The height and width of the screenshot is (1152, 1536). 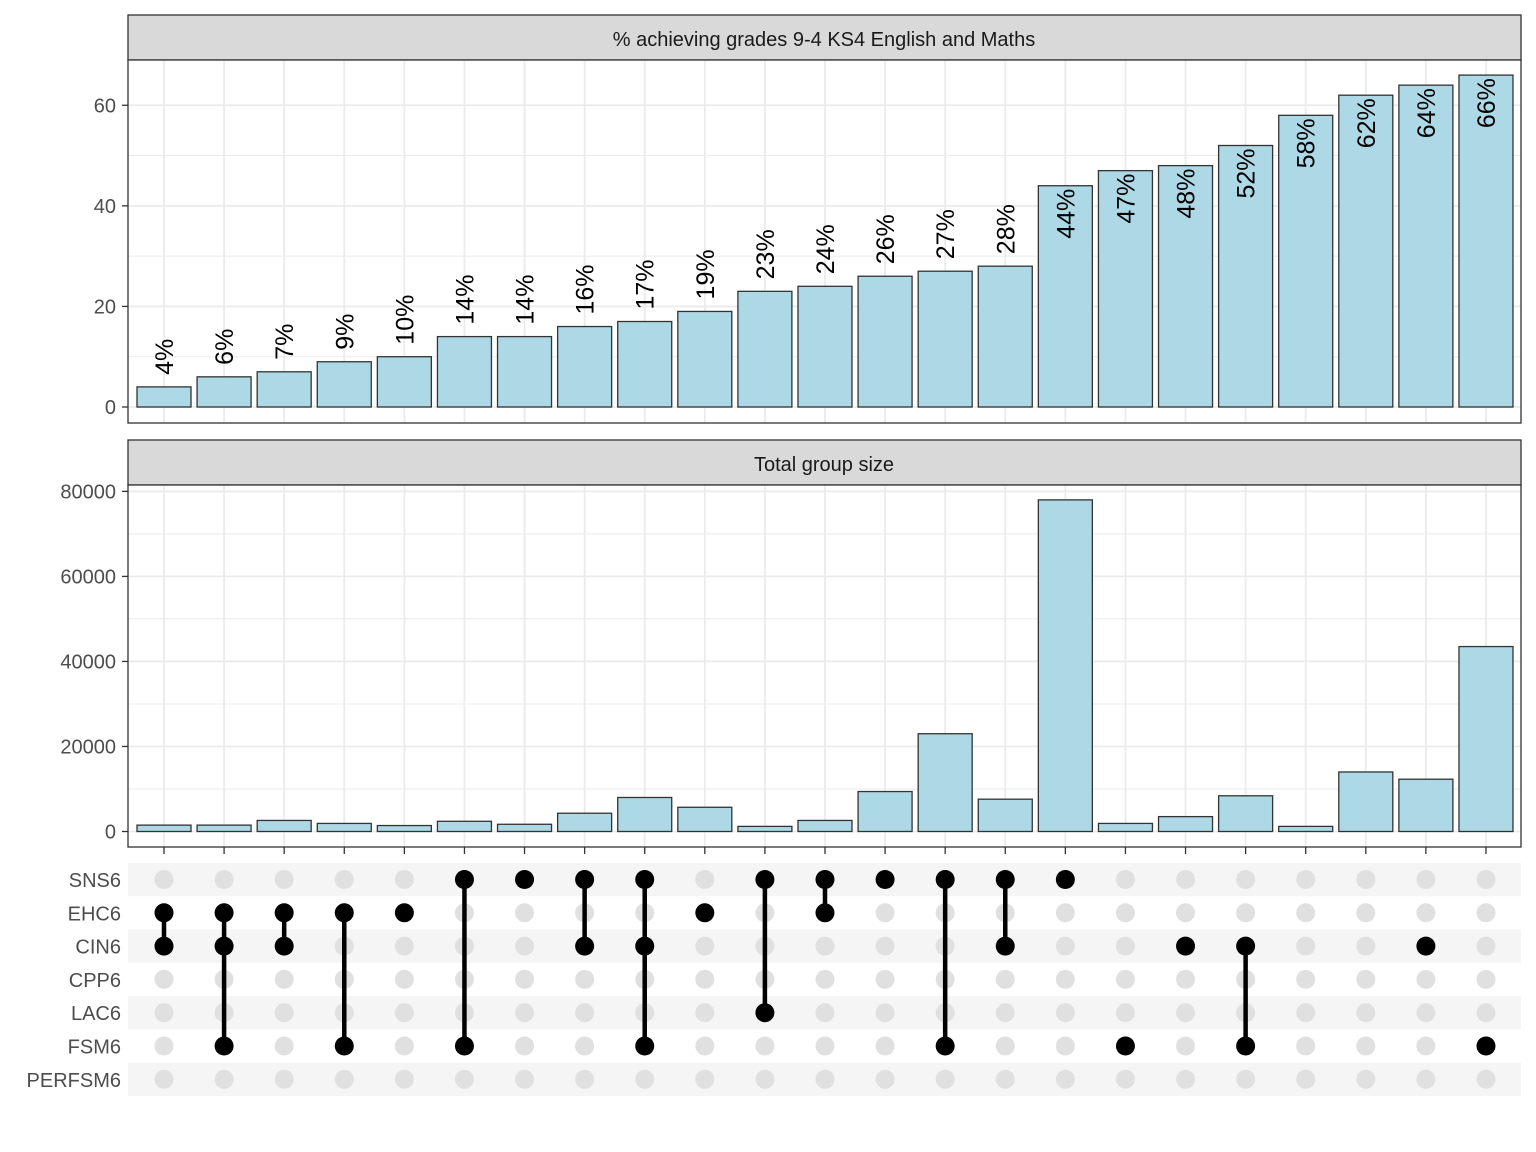 What do you see at coordinates (165, 357) in the screenshot?
I see `bar-value-label: 4%` at bounding box center [165, 357].